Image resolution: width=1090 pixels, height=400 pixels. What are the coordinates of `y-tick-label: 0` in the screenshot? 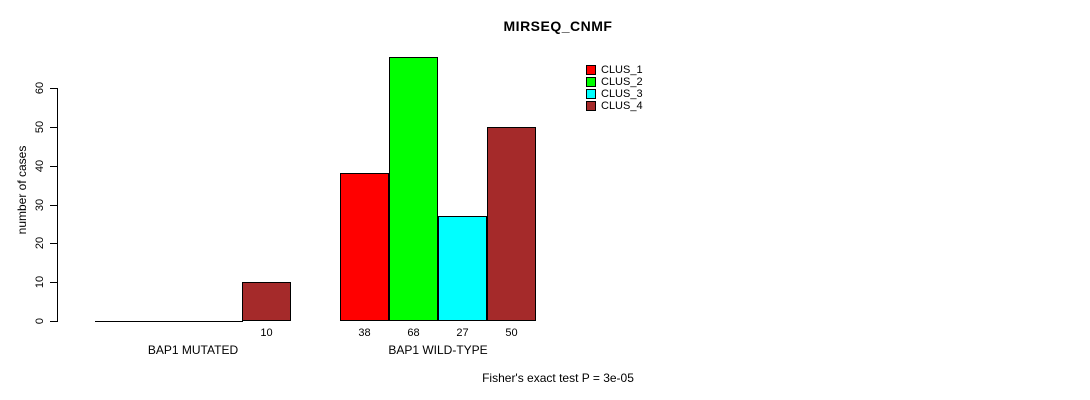 It's located at (40, 321).